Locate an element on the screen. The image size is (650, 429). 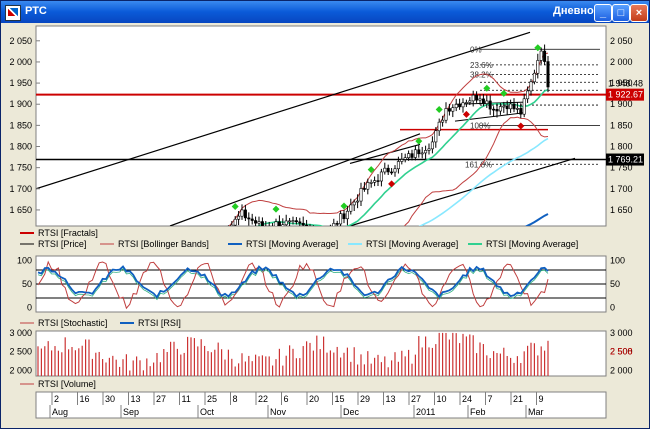
app-flag-icon is located at coordinates (13, 13).